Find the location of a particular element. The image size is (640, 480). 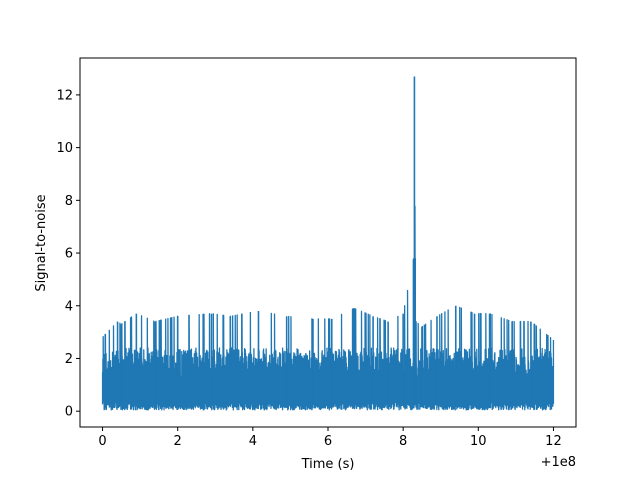

y-axis-label: Signal-to-noise is located at coordinates (41, 242).